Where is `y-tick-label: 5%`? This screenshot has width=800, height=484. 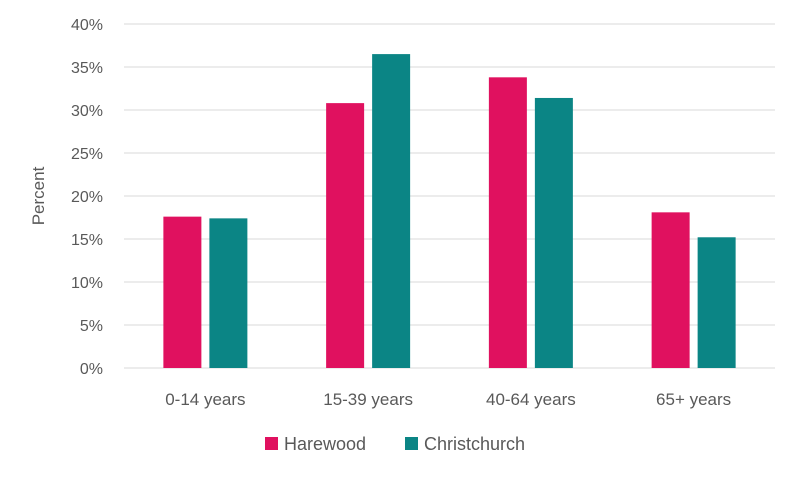
y-tick-label: 5% is located at coordinates (91, 326).